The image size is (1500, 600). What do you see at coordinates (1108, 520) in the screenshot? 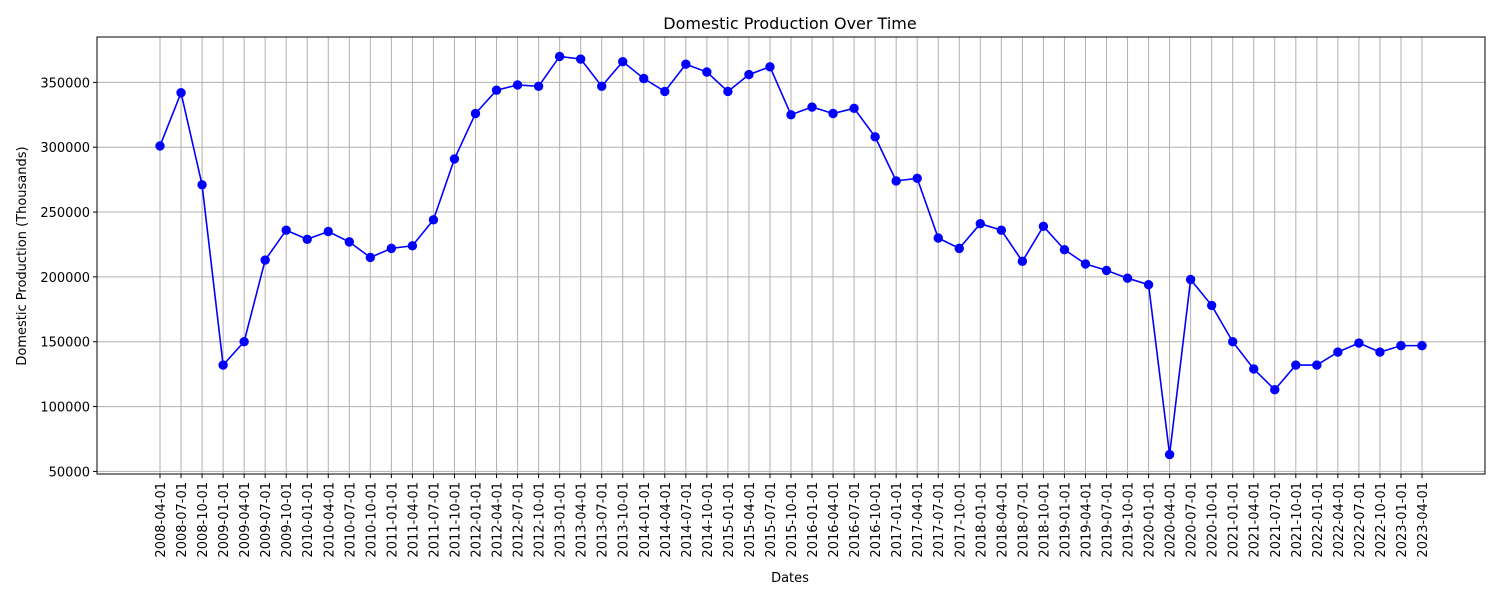
I see `x-tick-label: 2019-07-01` at bounding box center [1108, 520].